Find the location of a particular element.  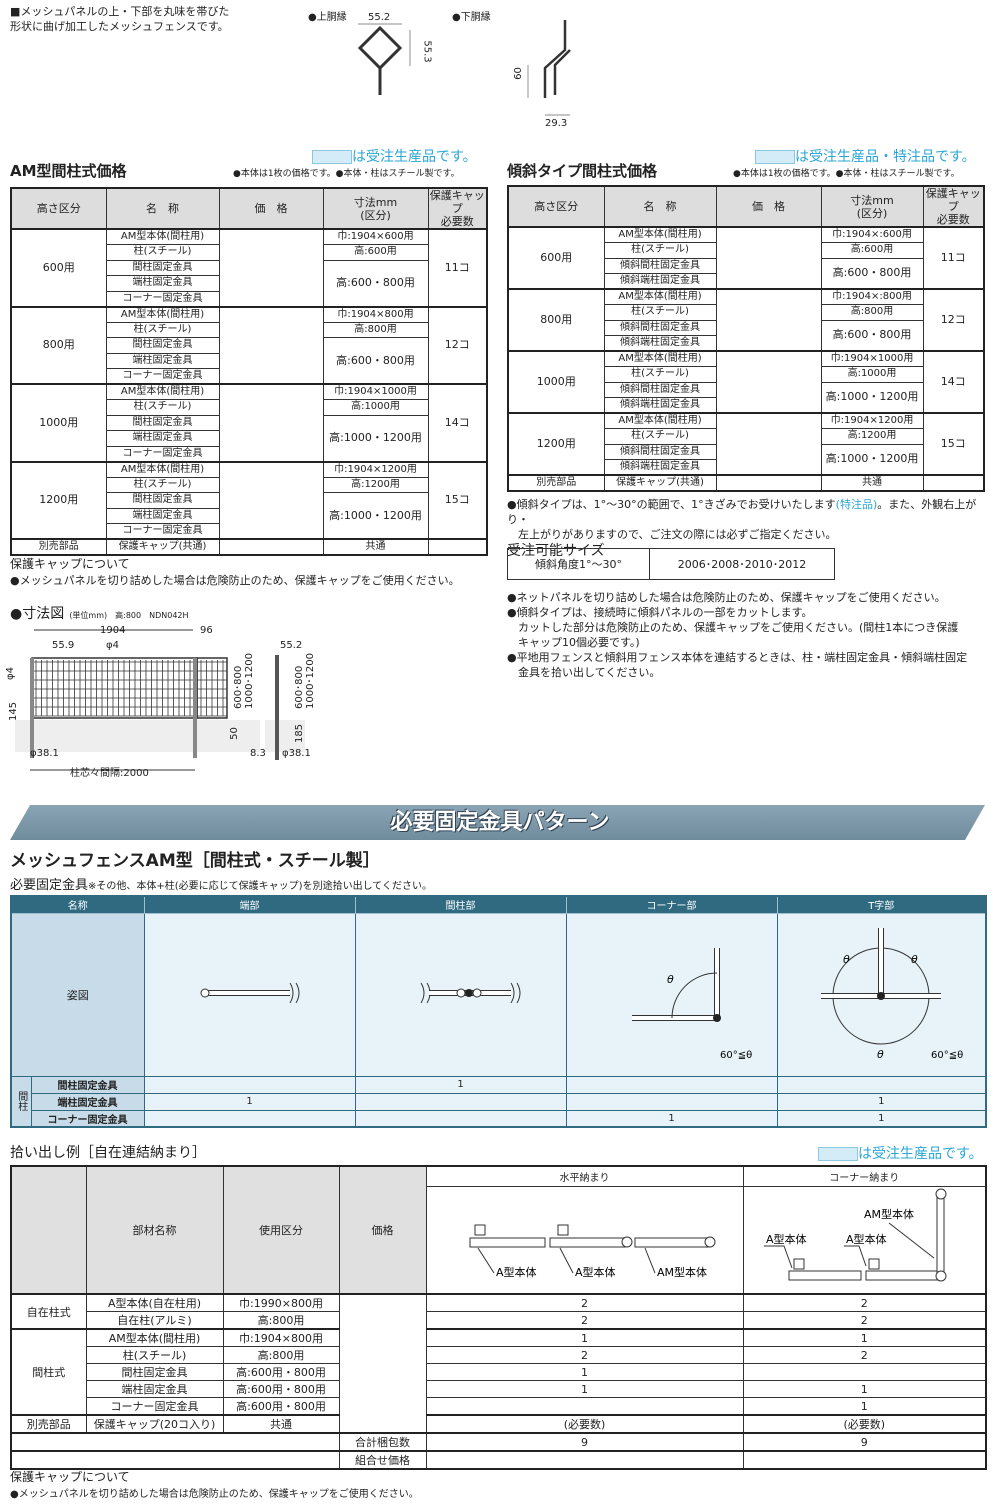

table-row: 傾斜間柱固定金具 高:1000・1200用 is located at coordinates (746, 459).